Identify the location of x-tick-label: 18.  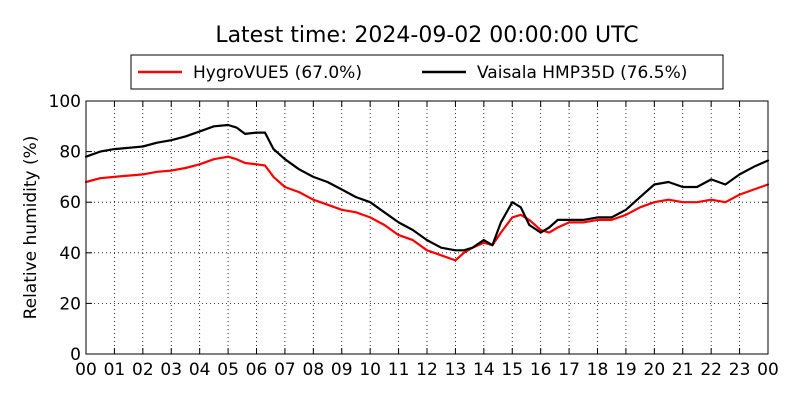
(598, 370).